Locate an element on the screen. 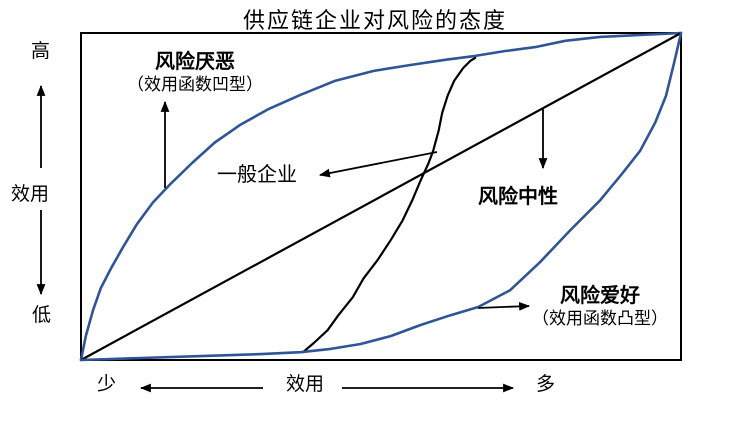 The width and height of the screenshot is (750, 438). y-axis-title: 效用 is located at coordinates (30, 194).